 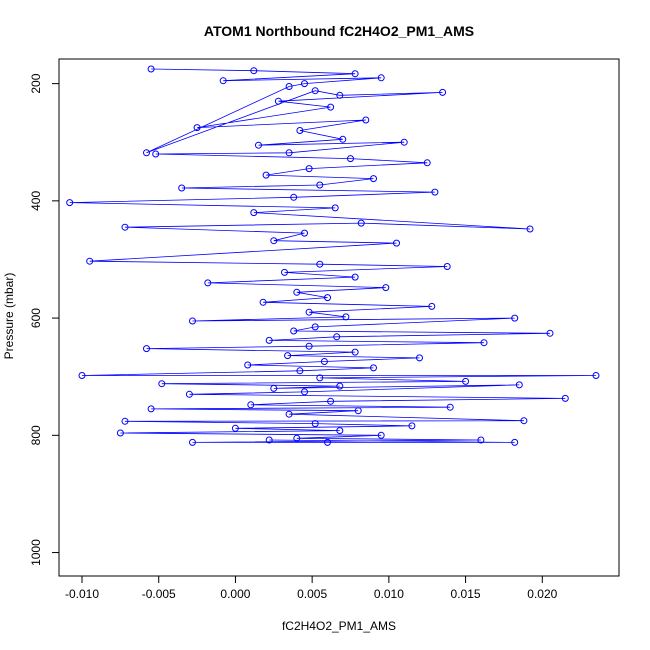 What do you see at coordinates (339, 626) in the screenshot?
I see `x-axis-label: fC2H4O2_PM1_AMS` at bounding box center [339, 626].